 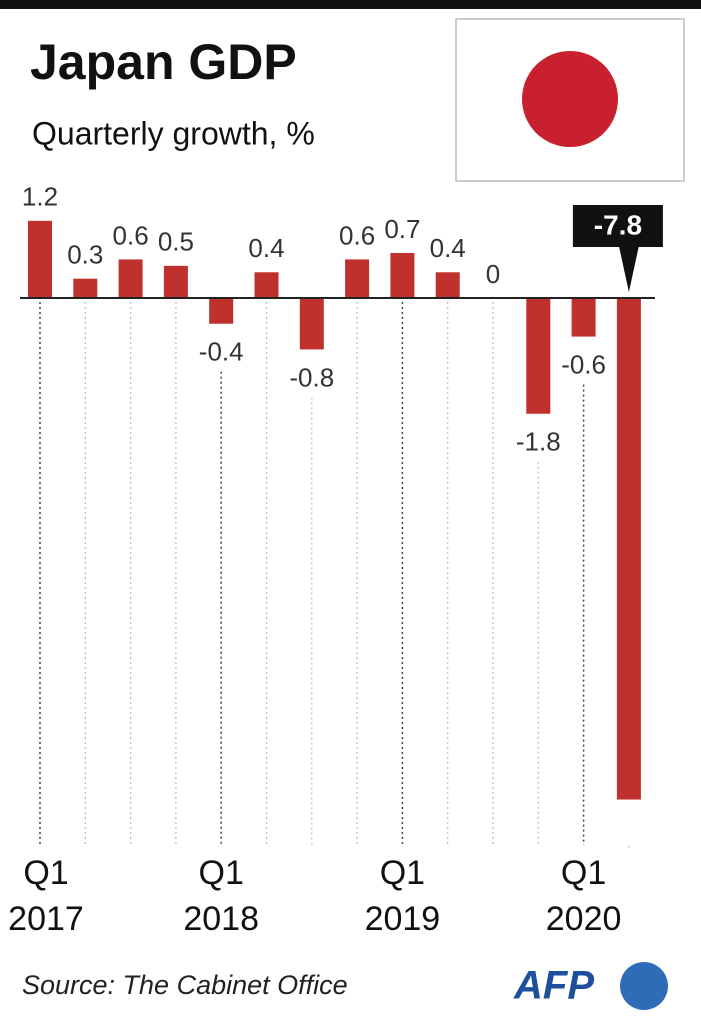 What do you see at coordinates (538, 442) in the screenshot?
I see `value-label: -1.8` at bounding box center [538, 442].